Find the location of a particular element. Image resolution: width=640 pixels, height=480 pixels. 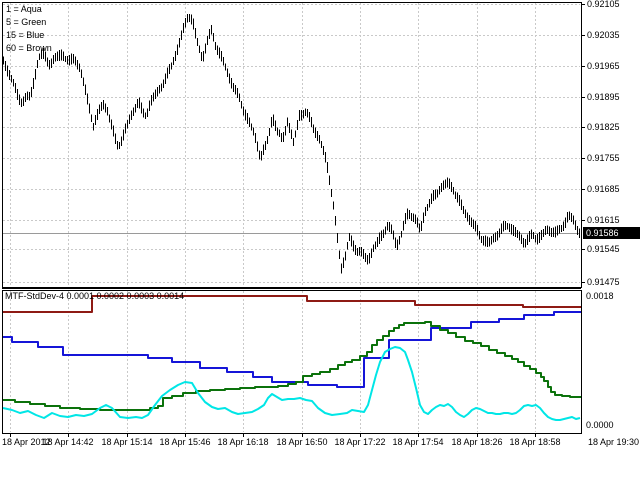

indicator-line-aqua is located at coordinates (291, 383).